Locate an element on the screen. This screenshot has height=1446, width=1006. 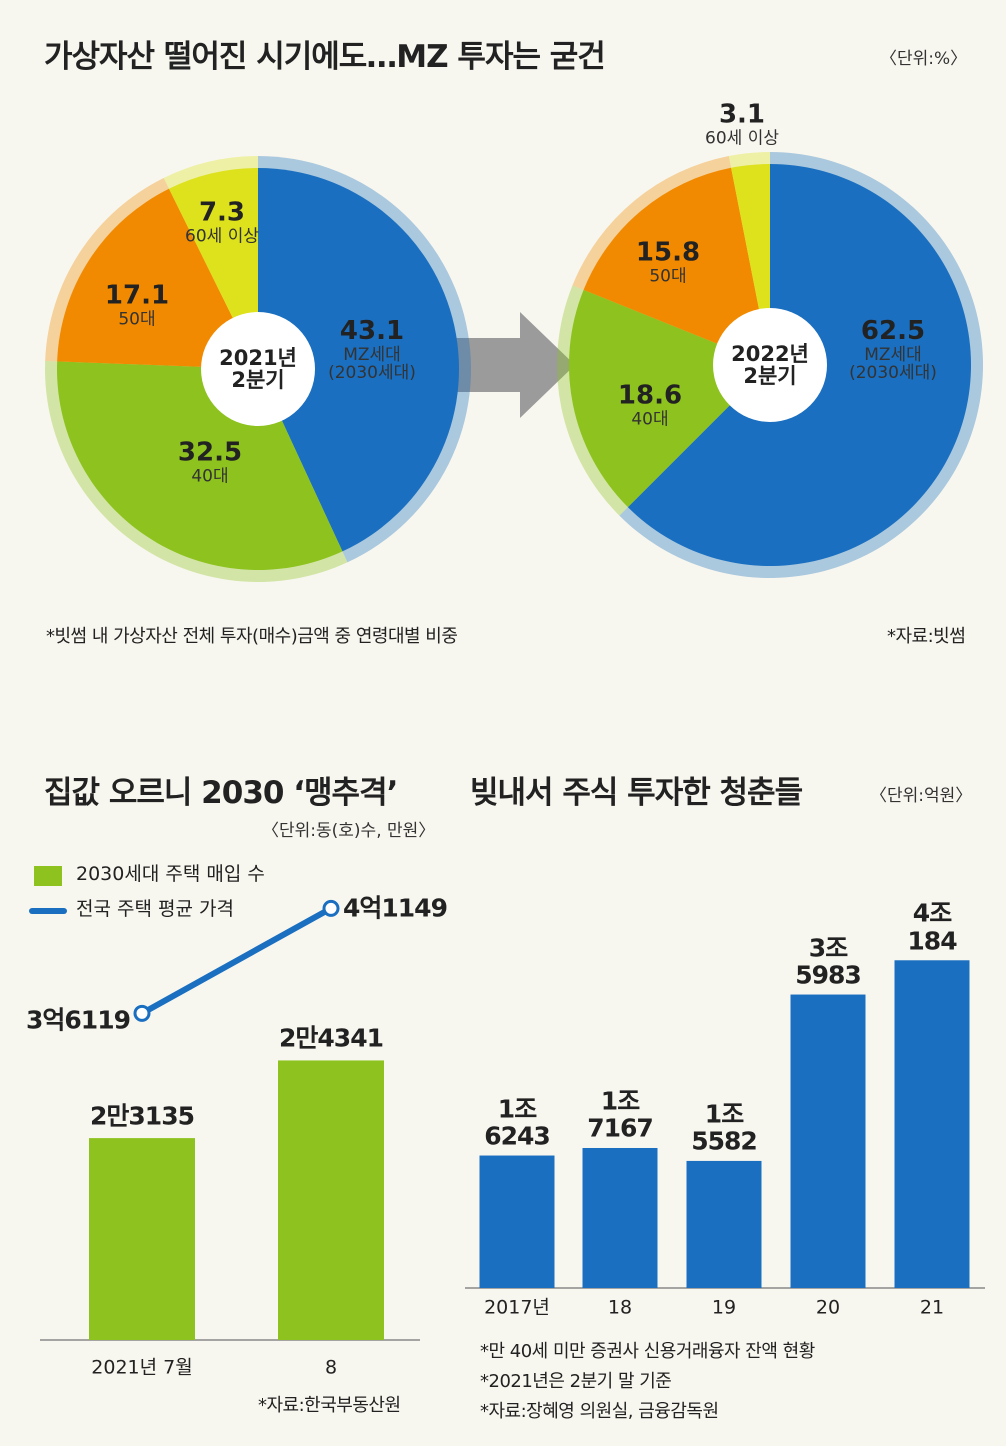
x-tick-label: 8 is located at coordinates (331, 1367).